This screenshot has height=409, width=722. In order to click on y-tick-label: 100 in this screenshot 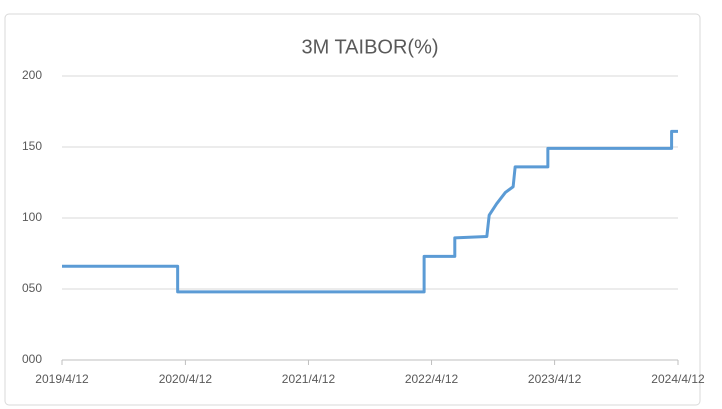, I will do `click(32, 217)`.